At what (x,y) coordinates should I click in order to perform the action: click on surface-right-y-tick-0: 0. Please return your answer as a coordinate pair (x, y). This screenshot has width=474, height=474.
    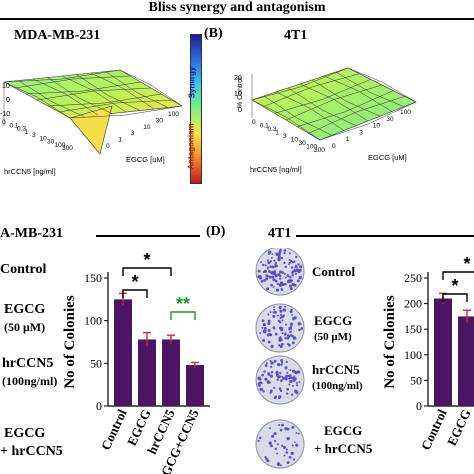
    Looking at the image, I should click on (334, 146).